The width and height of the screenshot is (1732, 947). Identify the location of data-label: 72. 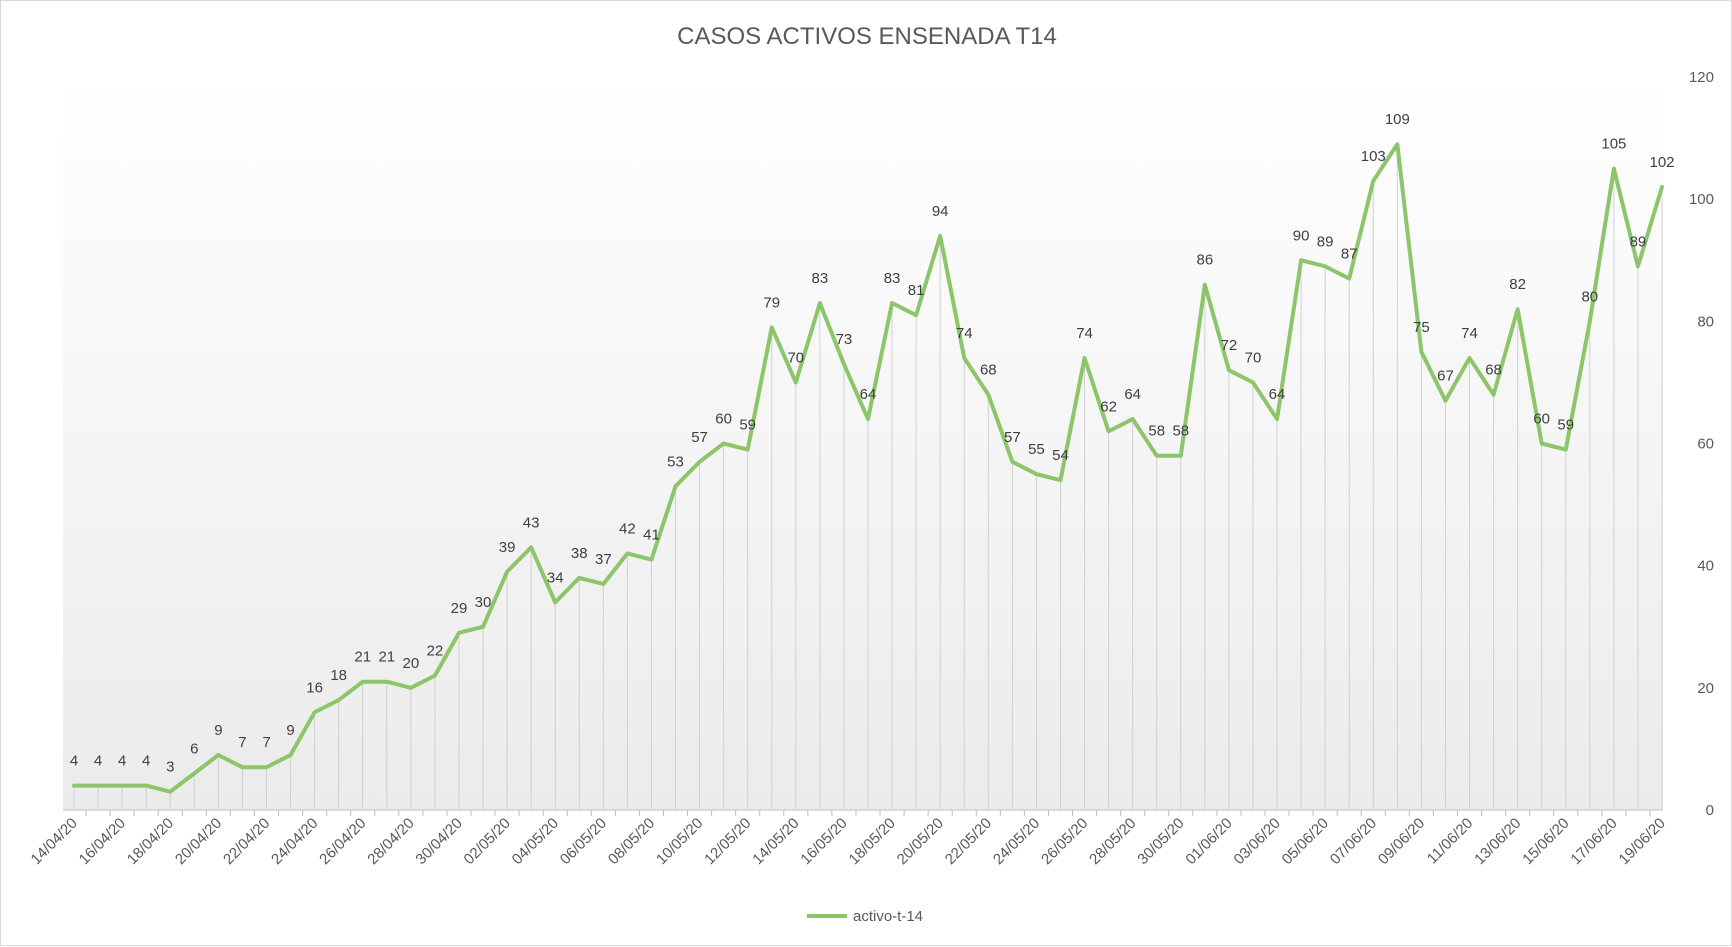
(1229, 345).